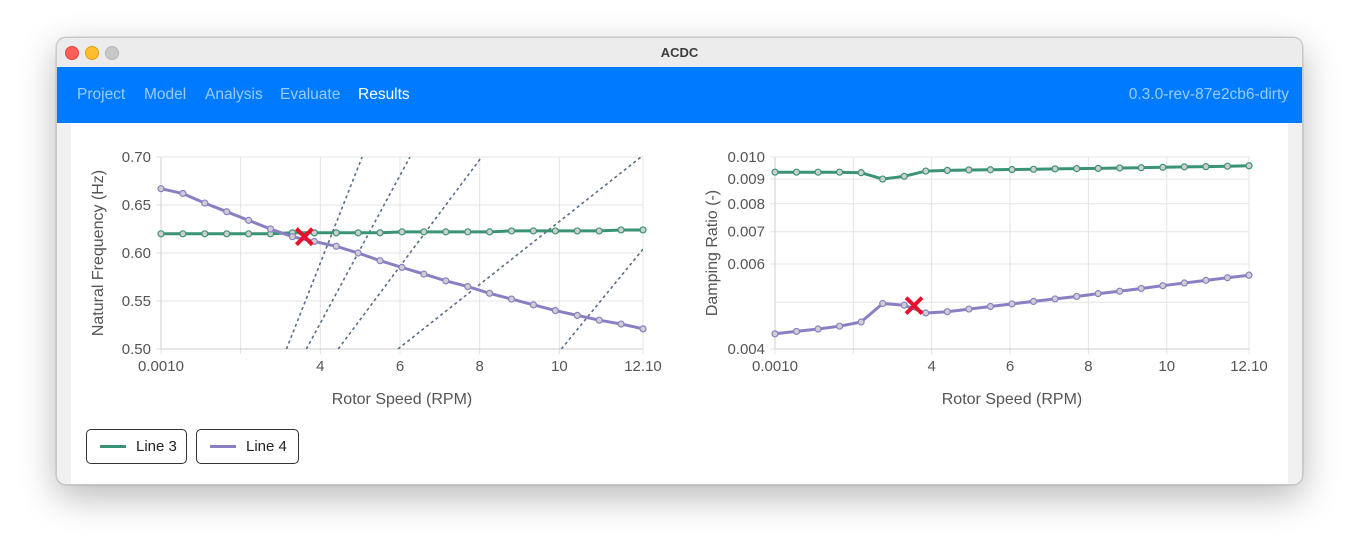 The width and height of the screenshot is (1357, 558). Describe the element at coordinates (384, 94) in the screenshot. I see `nav-results: Results` at that location.